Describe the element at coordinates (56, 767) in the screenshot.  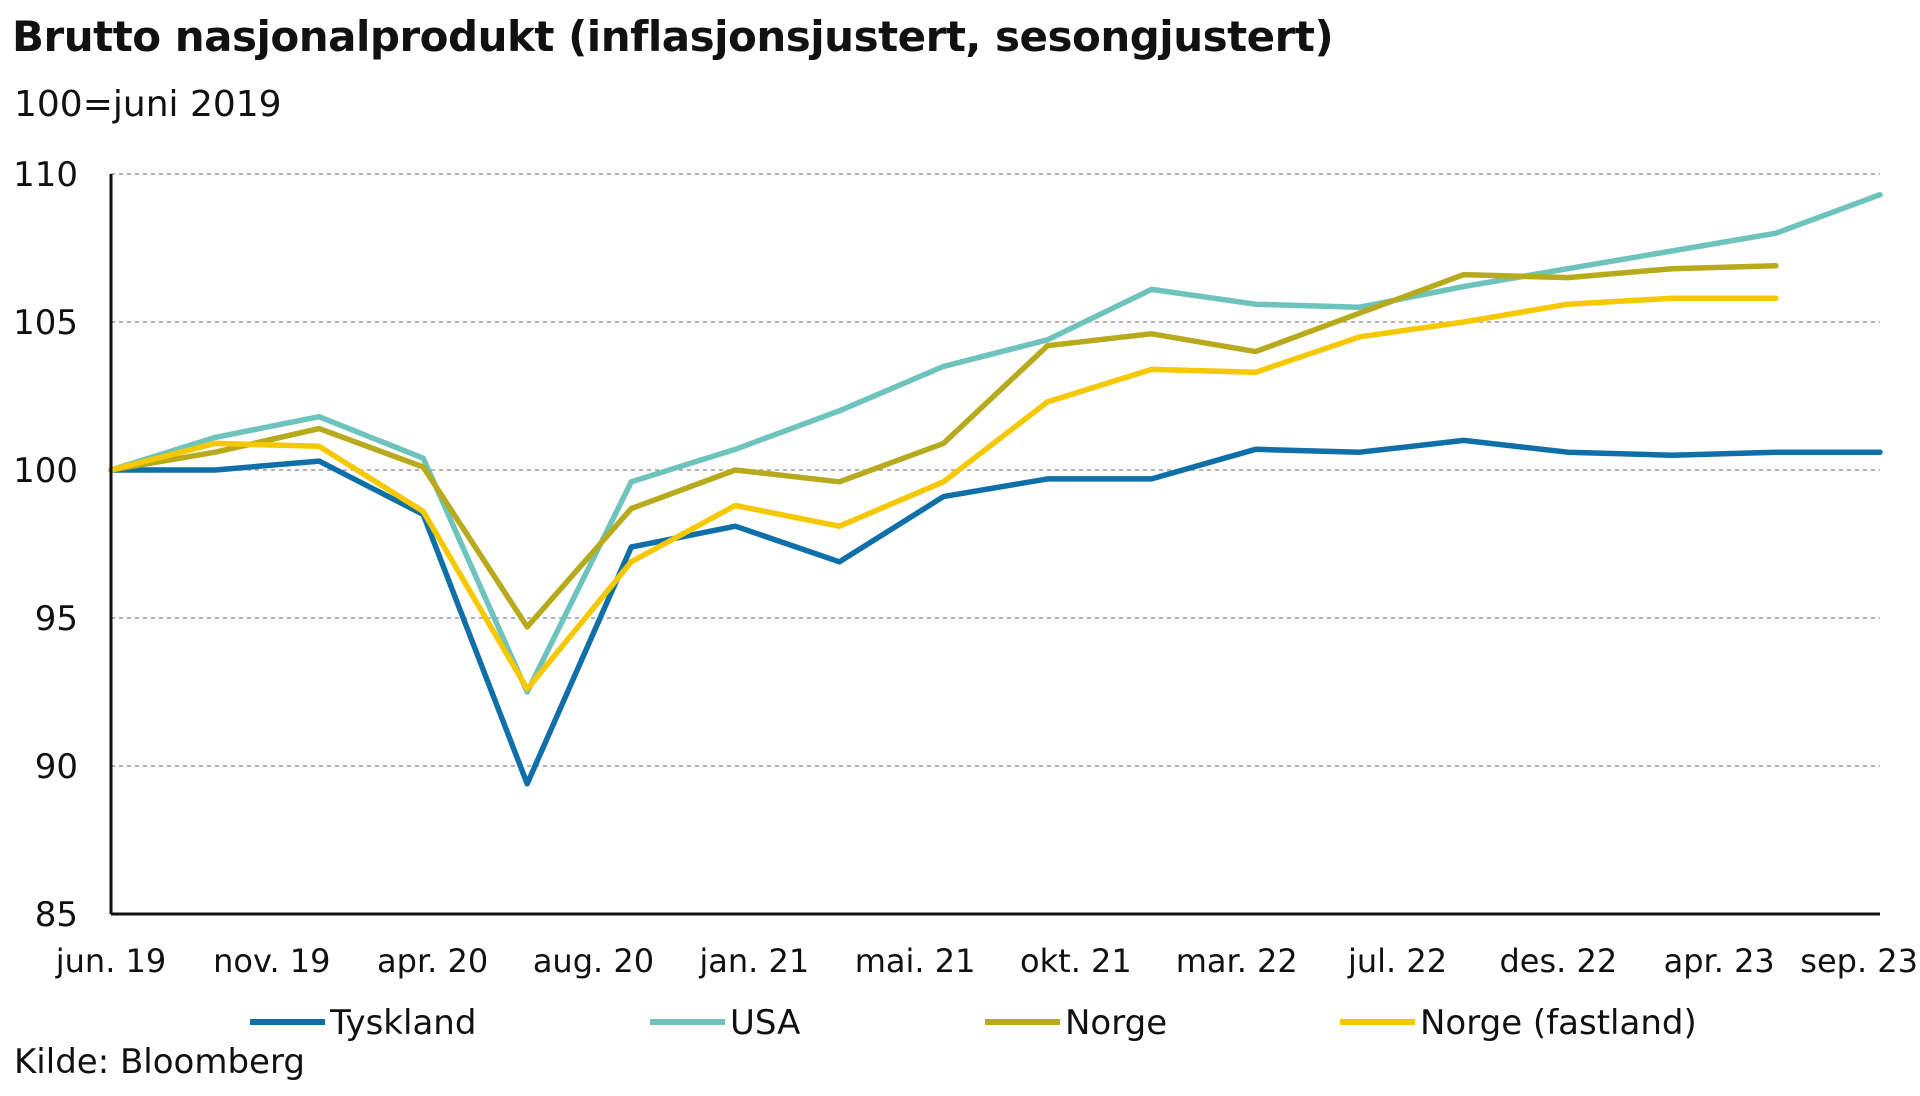
I see `y-tick-label: 90` at that location.